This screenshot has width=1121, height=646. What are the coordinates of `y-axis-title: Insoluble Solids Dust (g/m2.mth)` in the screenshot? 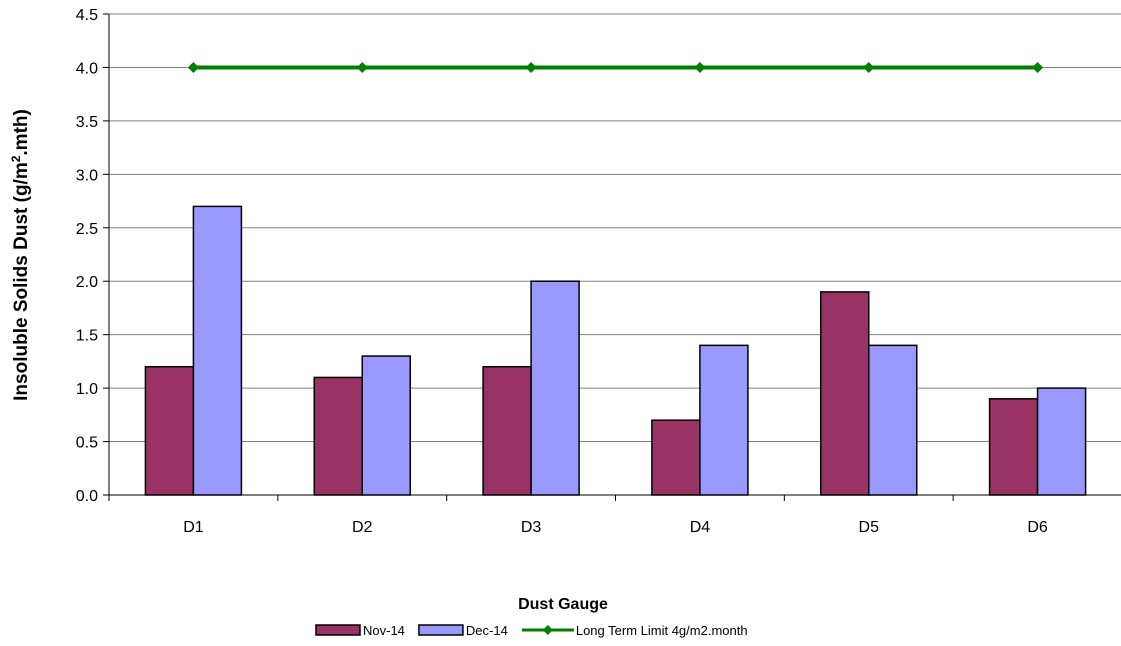 It's located at (20, 255).